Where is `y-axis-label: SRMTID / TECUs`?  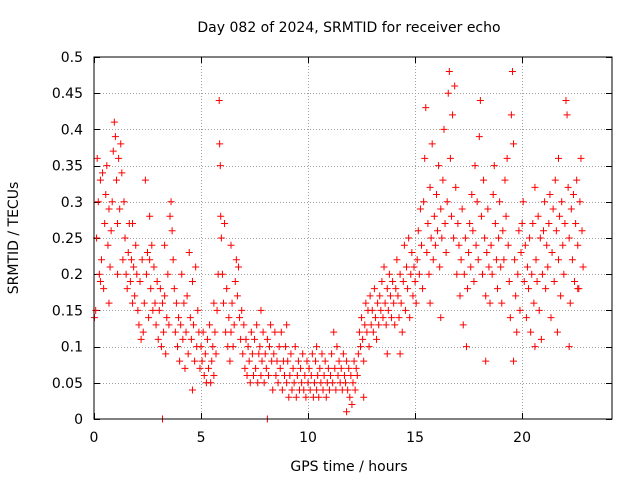 y-axis-label: SRMTID / TECUs is located at coordinates (14, 238).